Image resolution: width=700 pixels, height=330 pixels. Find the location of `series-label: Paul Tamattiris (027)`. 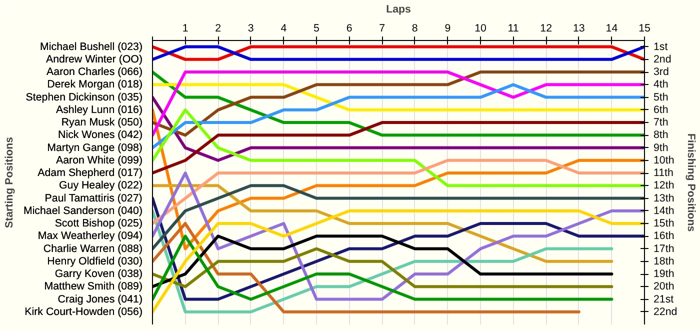

series-label: Paul Tamattiris (027) is located at coordinates (93, 198).